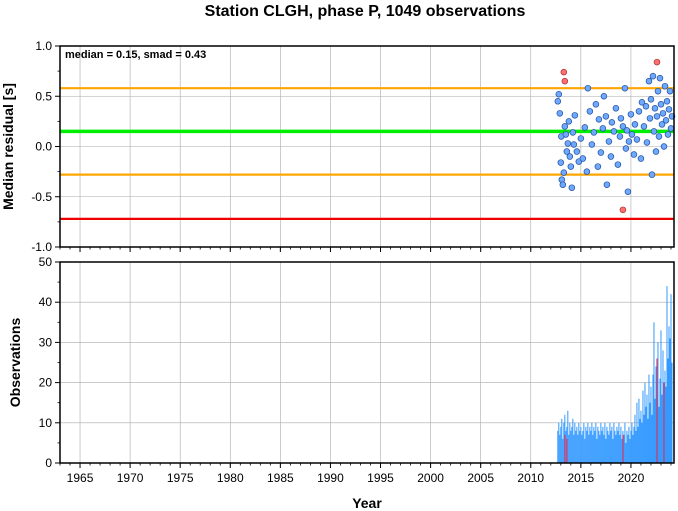 The image size is (678, 511). Describe the element at coordinates (48, 463) in the screenshot. I see `y-tick-label: 0` at that location.